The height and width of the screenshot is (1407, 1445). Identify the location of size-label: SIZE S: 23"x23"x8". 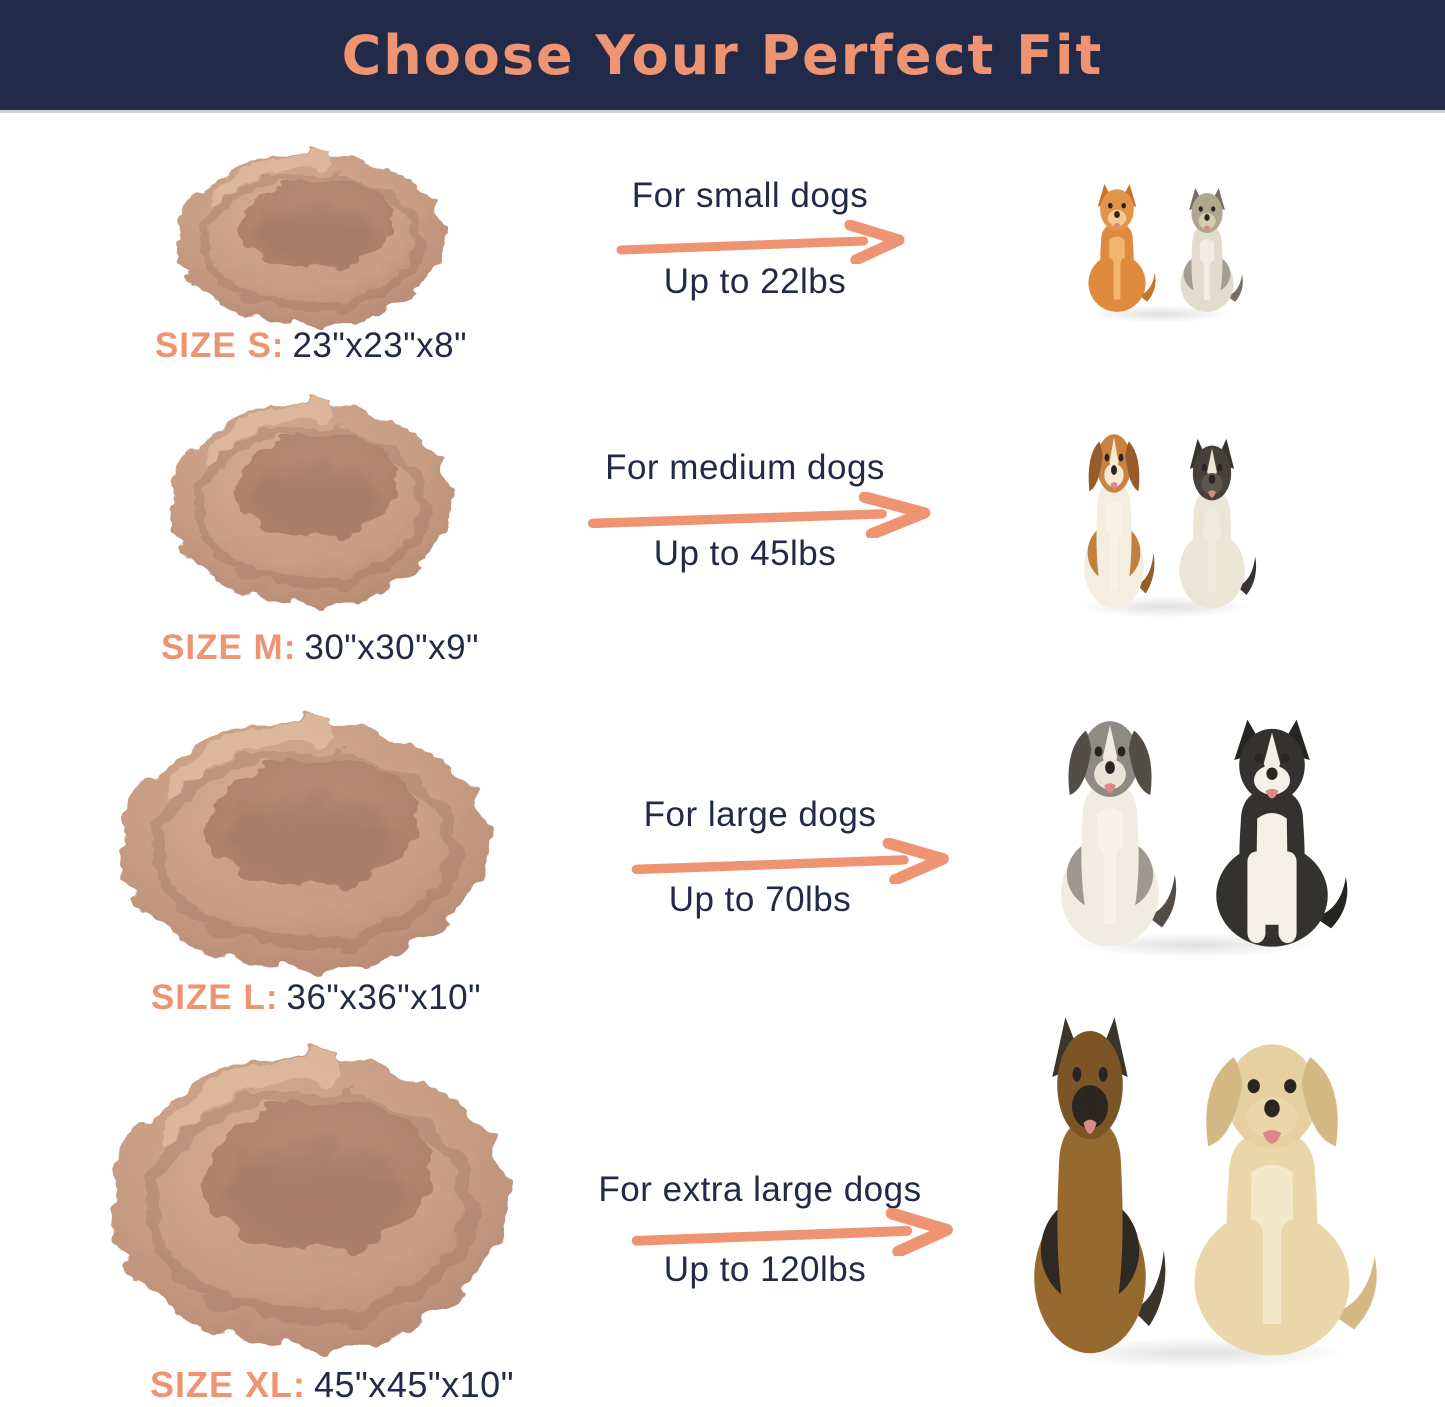
(311, 346).